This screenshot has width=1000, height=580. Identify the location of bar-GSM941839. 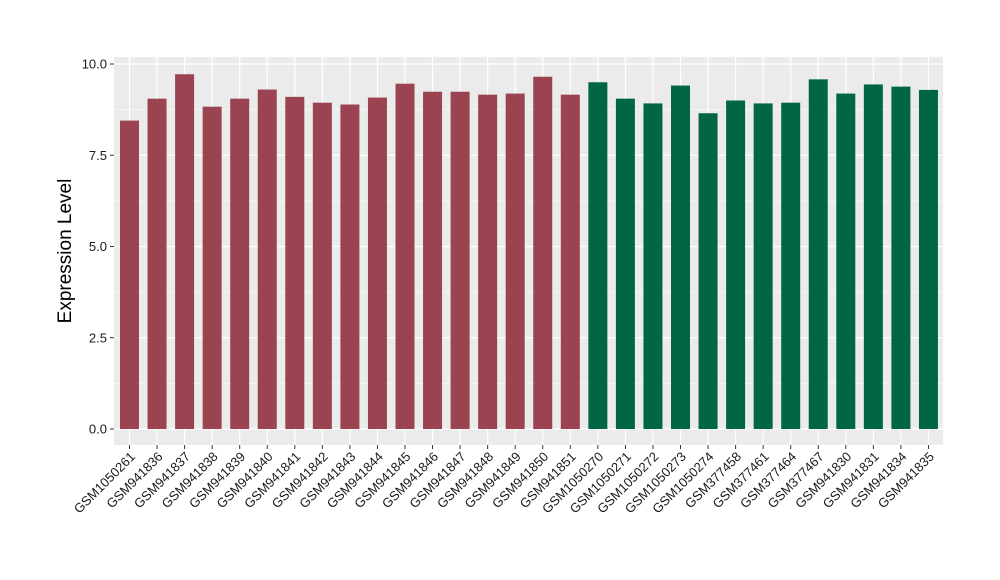
(240, 264).